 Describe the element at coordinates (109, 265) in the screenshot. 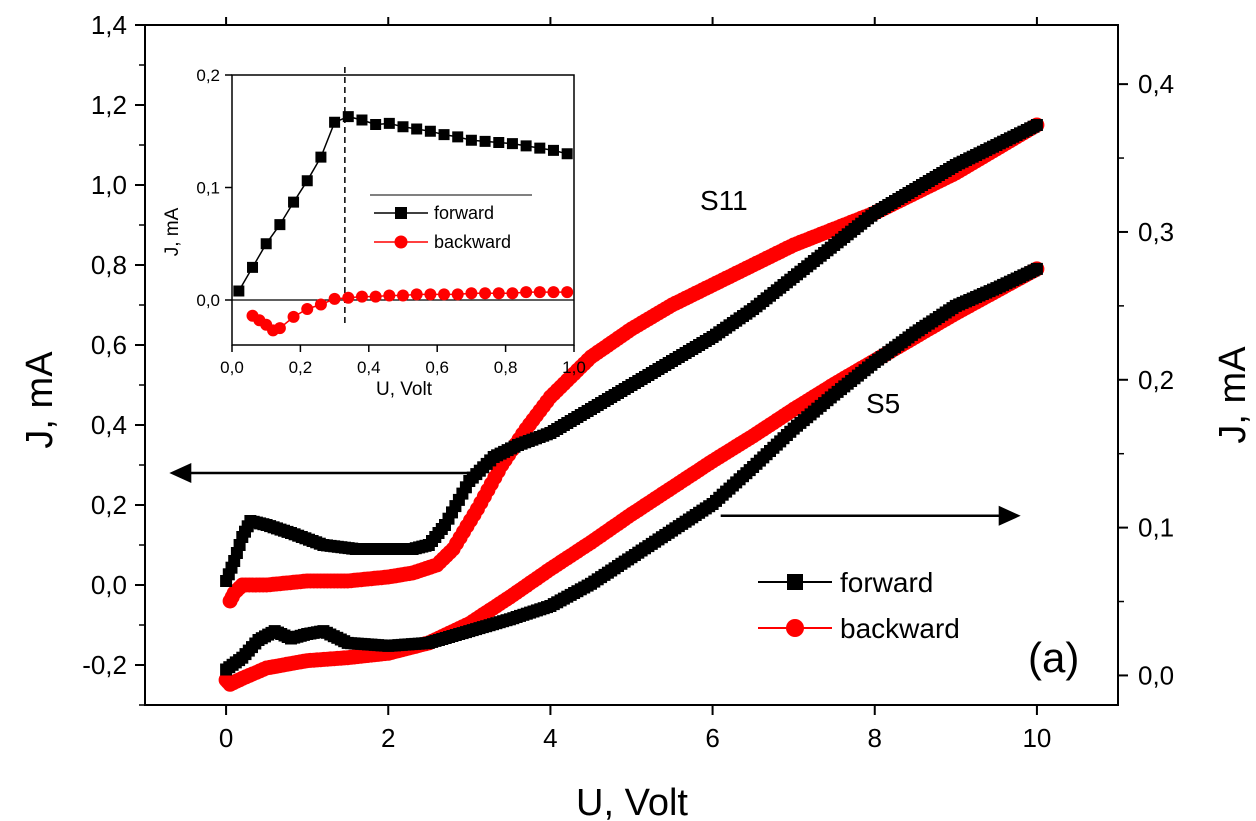

I see `y-left-tick-label: 0,8` at that location.